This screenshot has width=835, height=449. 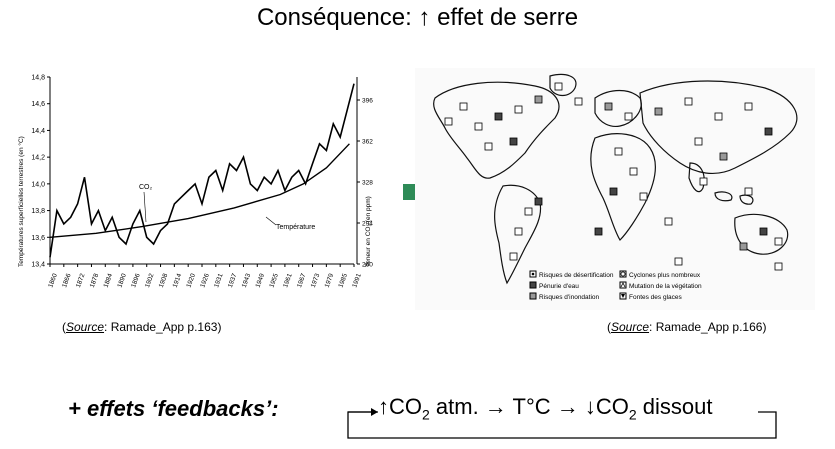 I want to click on x-tick-label: 1860, so click(x=53, y=280).